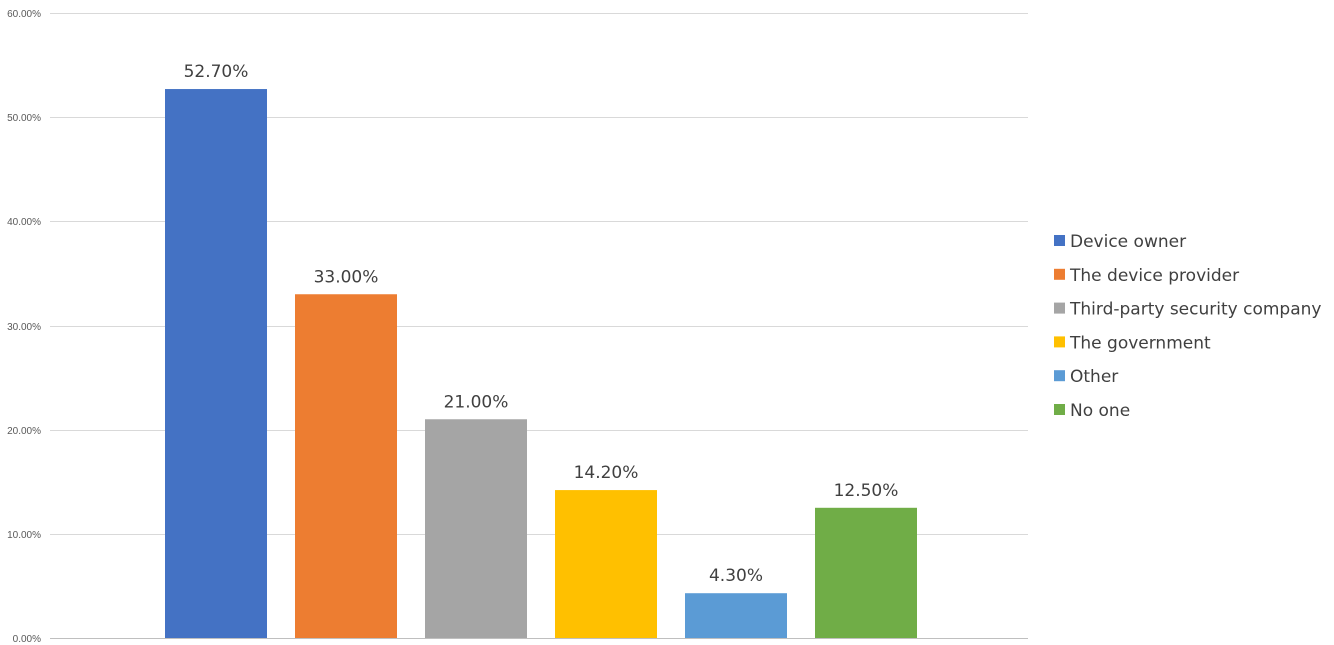 The height and width of the screenshot is (645, 1334). Describe the element at coordinates (216, 72) in the screenshot. I see `data-label: 52.70%` at that location.